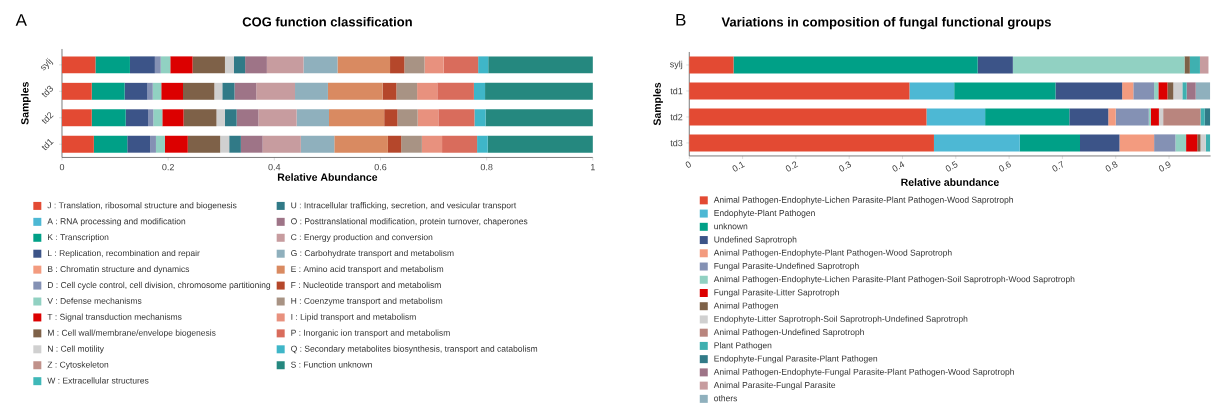 The image size is (1211, 407). What do you see at coordinates (681, 19) in the screenshot?
I see `text: B` at bounding box center [681, 19].